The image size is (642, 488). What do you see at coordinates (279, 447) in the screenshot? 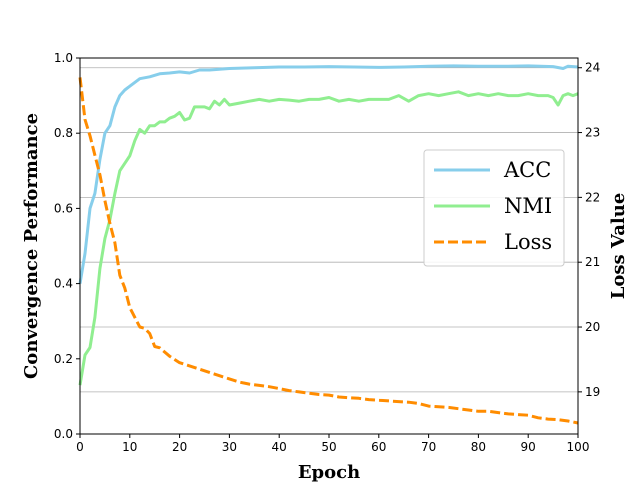
I see `x-tick-label: 40` at bounding box center [279, 447].